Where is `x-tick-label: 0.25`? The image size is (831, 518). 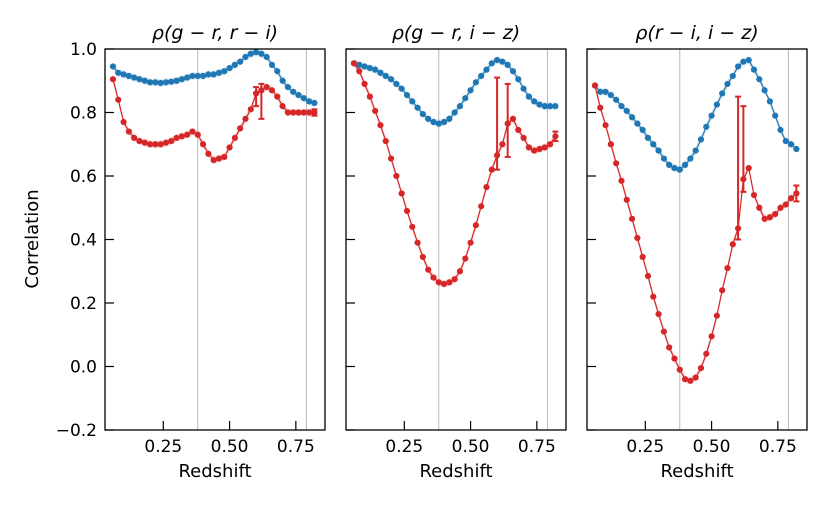 x-tick-label: 0.25 is located at coordinates (404, 447).